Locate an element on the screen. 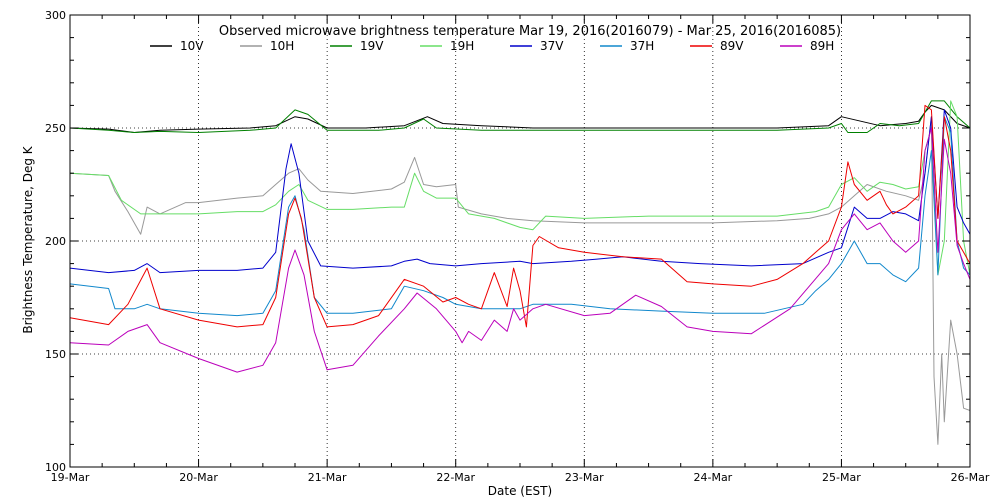 The height and width of the screenshot is (500, 1000). series-line-10v is located at coordinates (520, 118).